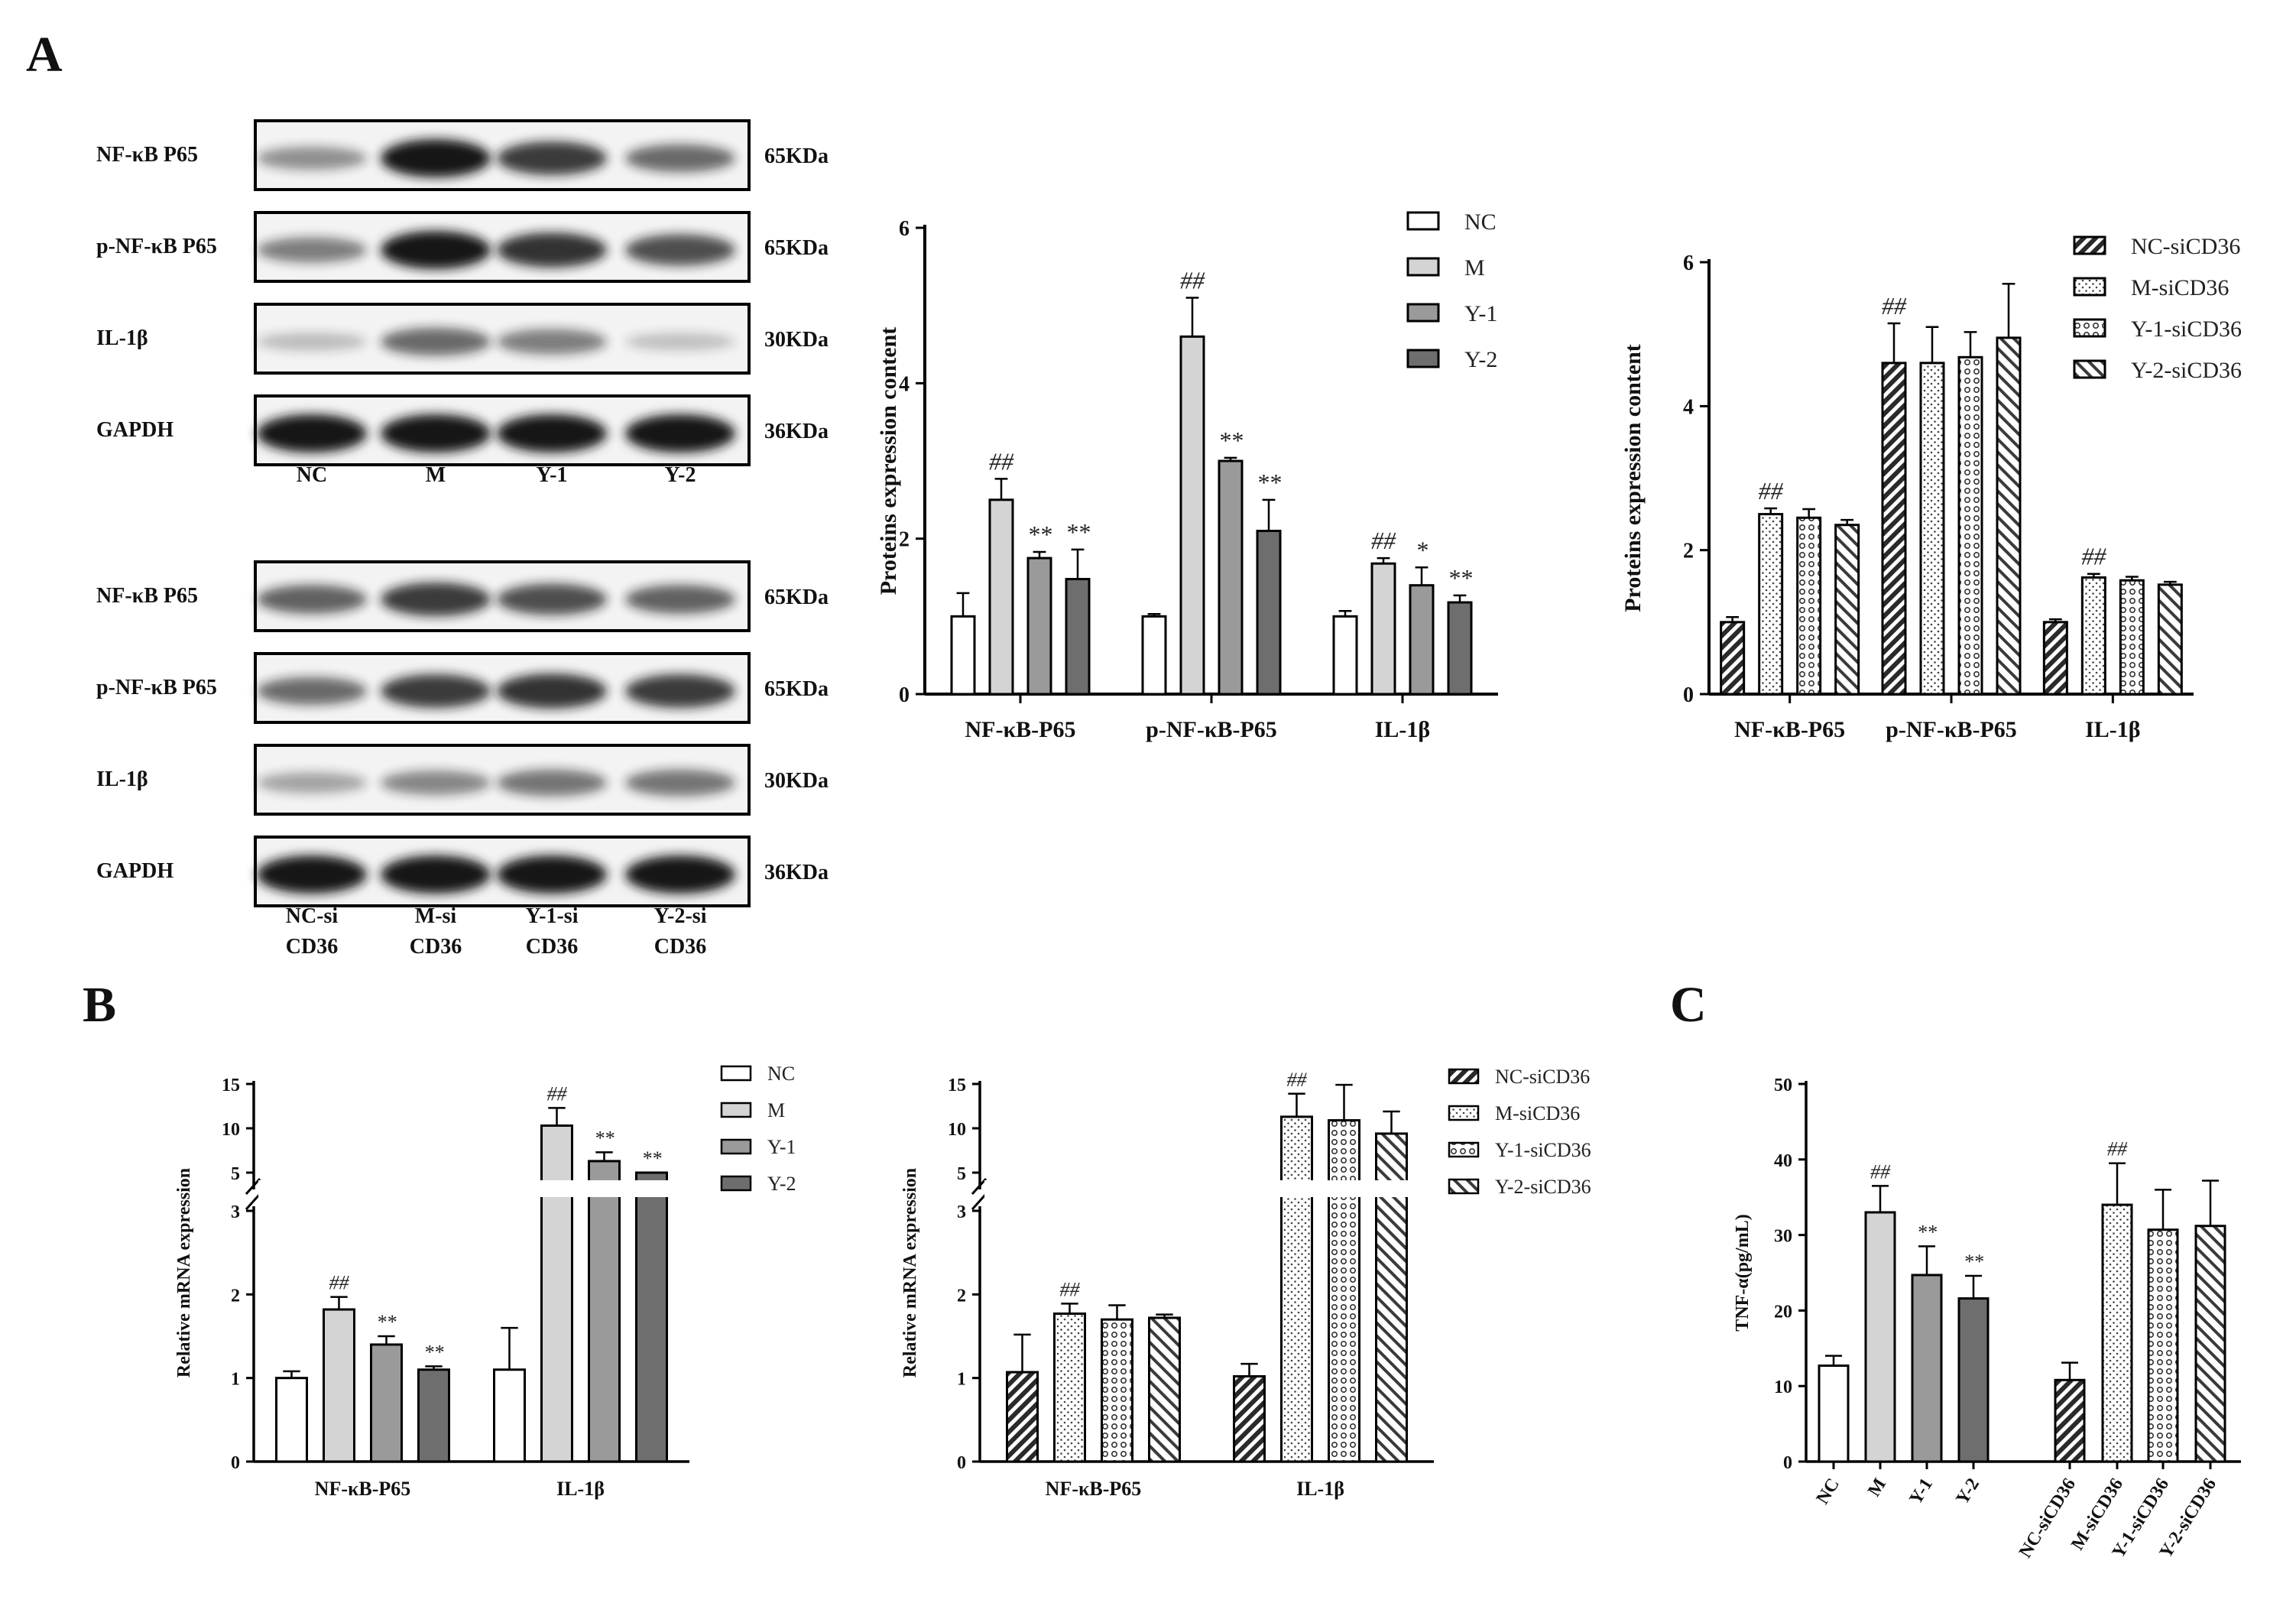 The width and height of the screenshot is (2296, 1603). I want to click on y-axis-label: Proteins expression content, so click(888, 461).